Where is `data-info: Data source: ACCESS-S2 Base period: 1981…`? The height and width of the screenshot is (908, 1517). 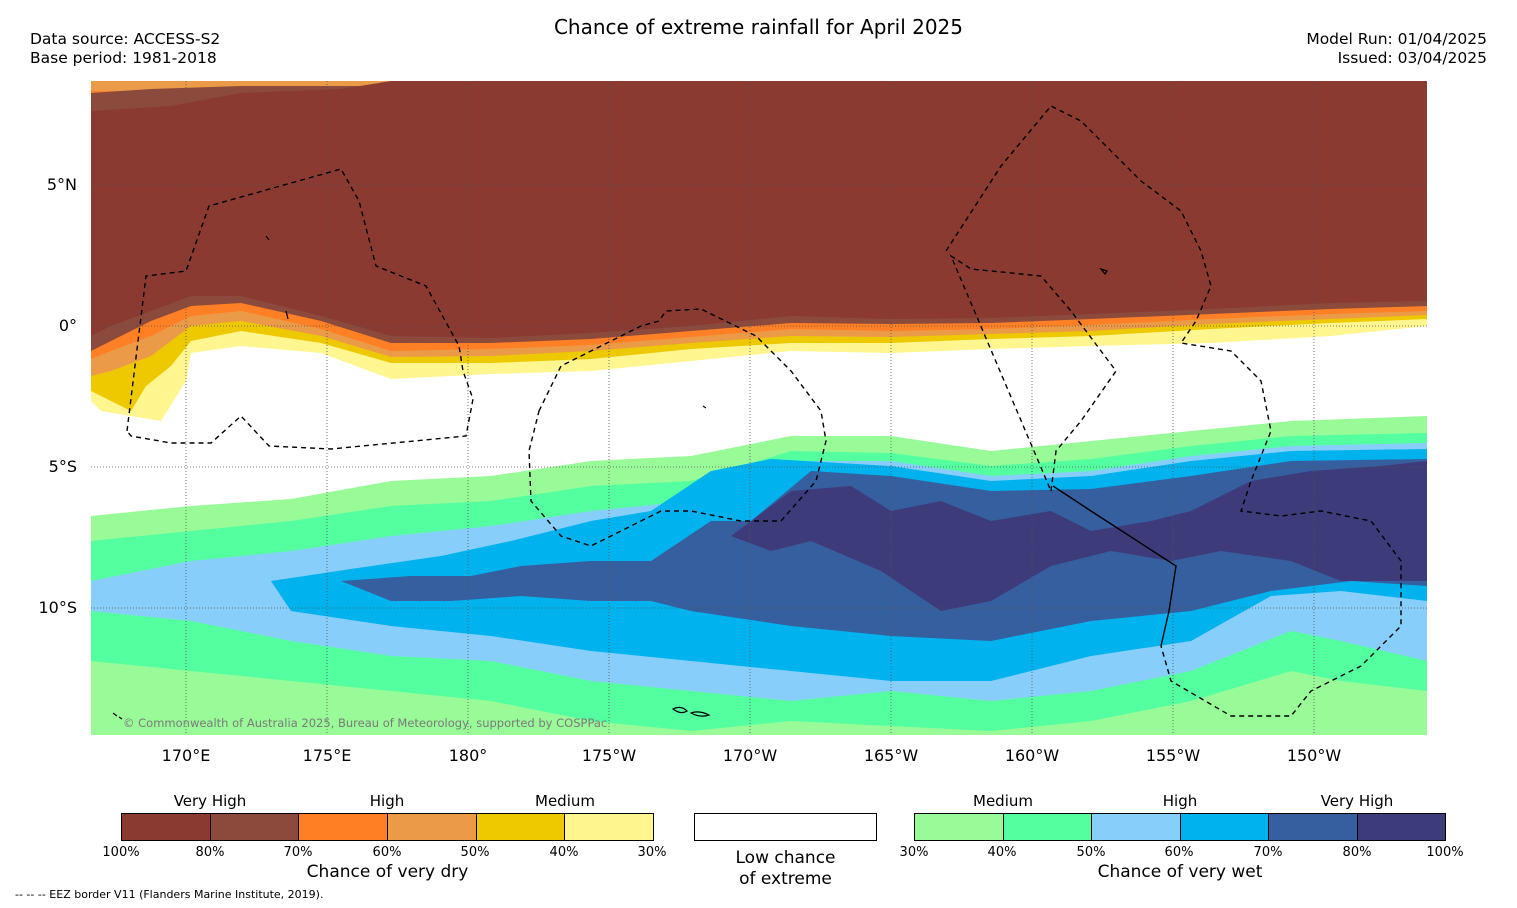 data-info: Data source: ACCESS-S2 Base period: 1981… is located at coordinates (125, 49).